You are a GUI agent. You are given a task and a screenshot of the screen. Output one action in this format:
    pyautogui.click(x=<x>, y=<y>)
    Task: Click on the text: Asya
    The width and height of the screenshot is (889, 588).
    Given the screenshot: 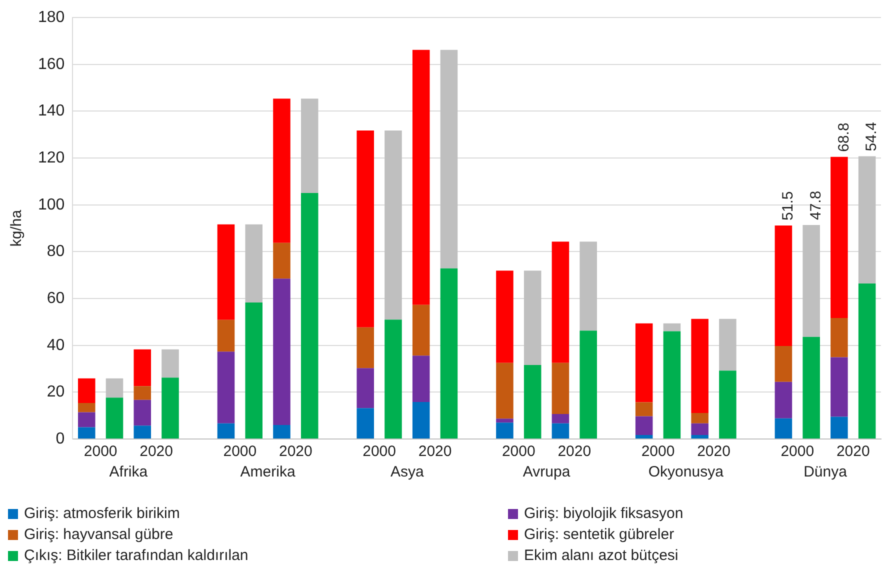 What is the action you would take?
    pyautogui.click(x=407, y=472)
    